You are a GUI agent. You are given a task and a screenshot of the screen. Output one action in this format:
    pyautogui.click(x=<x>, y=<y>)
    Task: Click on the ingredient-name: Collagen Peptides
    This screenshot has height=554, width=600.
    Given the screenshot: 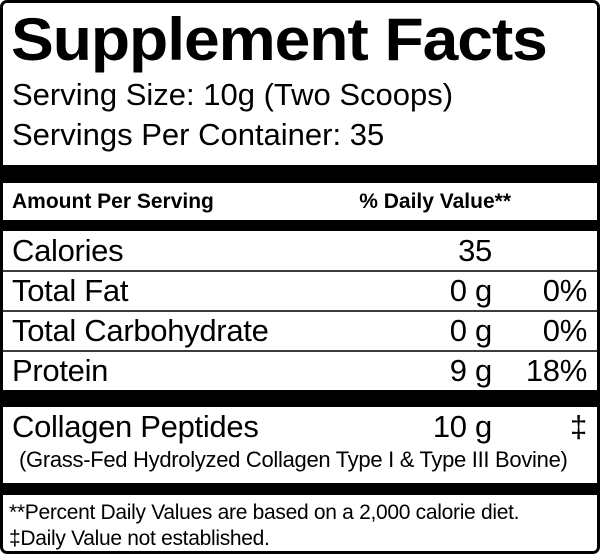 What is the action you would take?
    pyautogui.click(x=135, y=426)
    